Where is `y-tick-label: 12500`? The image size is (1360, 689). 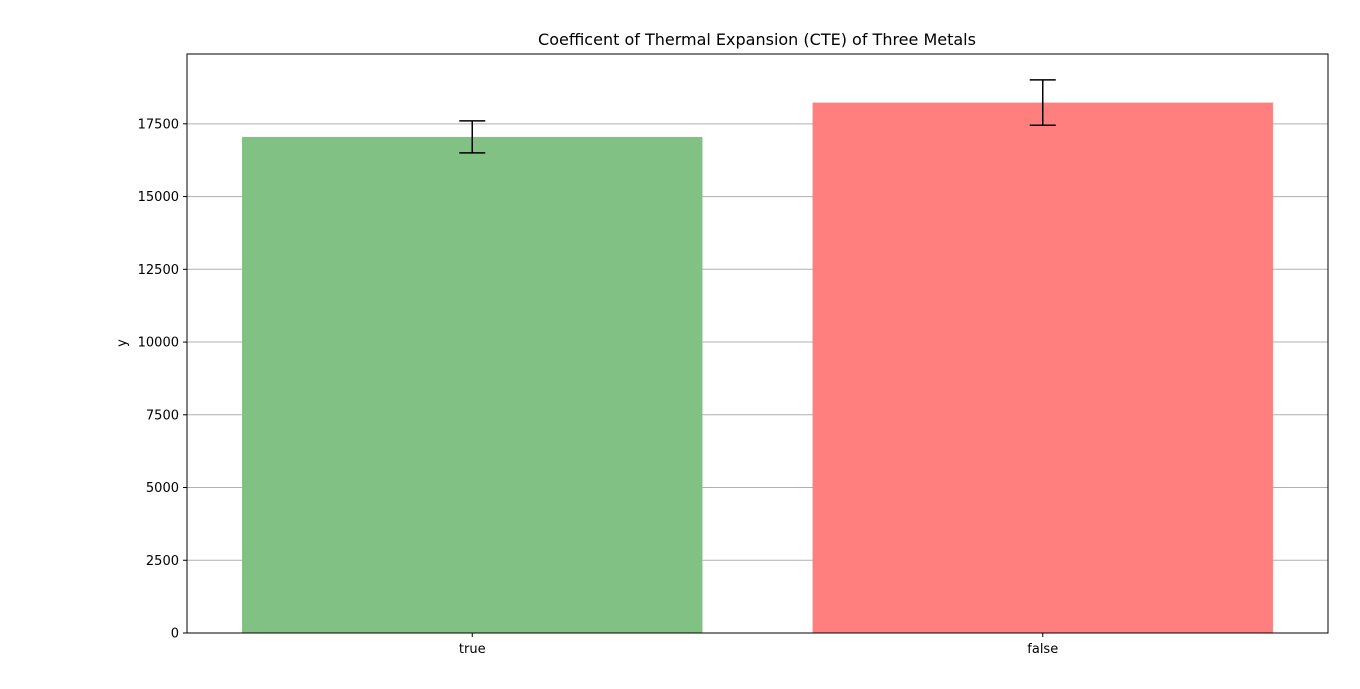
y-tick-label: 12500 is located at coordinates (158, 270).